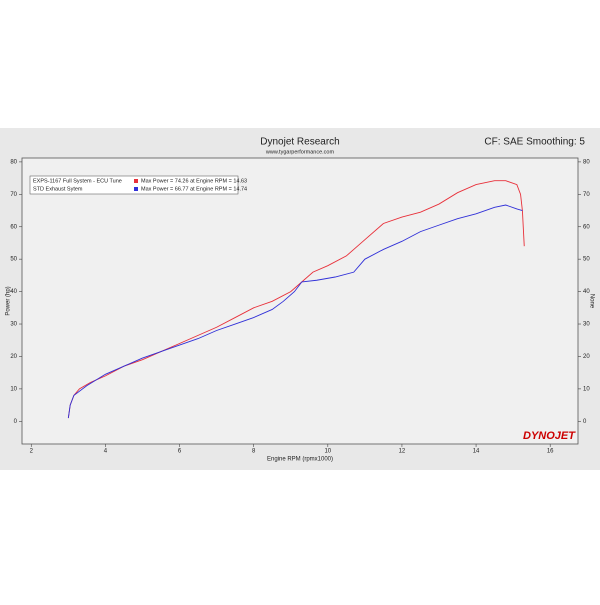 The width and height of the screenshot is (600, 605). I want to click on y2-tick-label: 80, so click(586, 162).